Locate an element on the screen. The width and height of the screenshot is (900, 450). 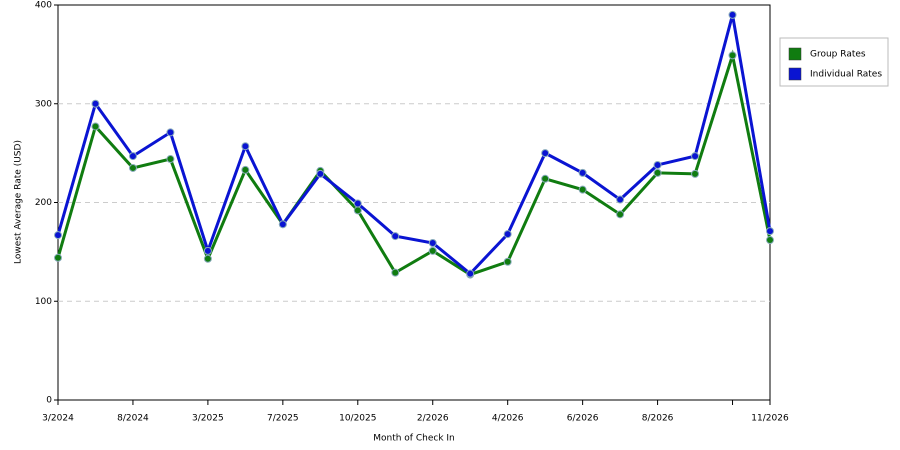
x-tick-label: 2/2026 is located at coordinates (433, 419).